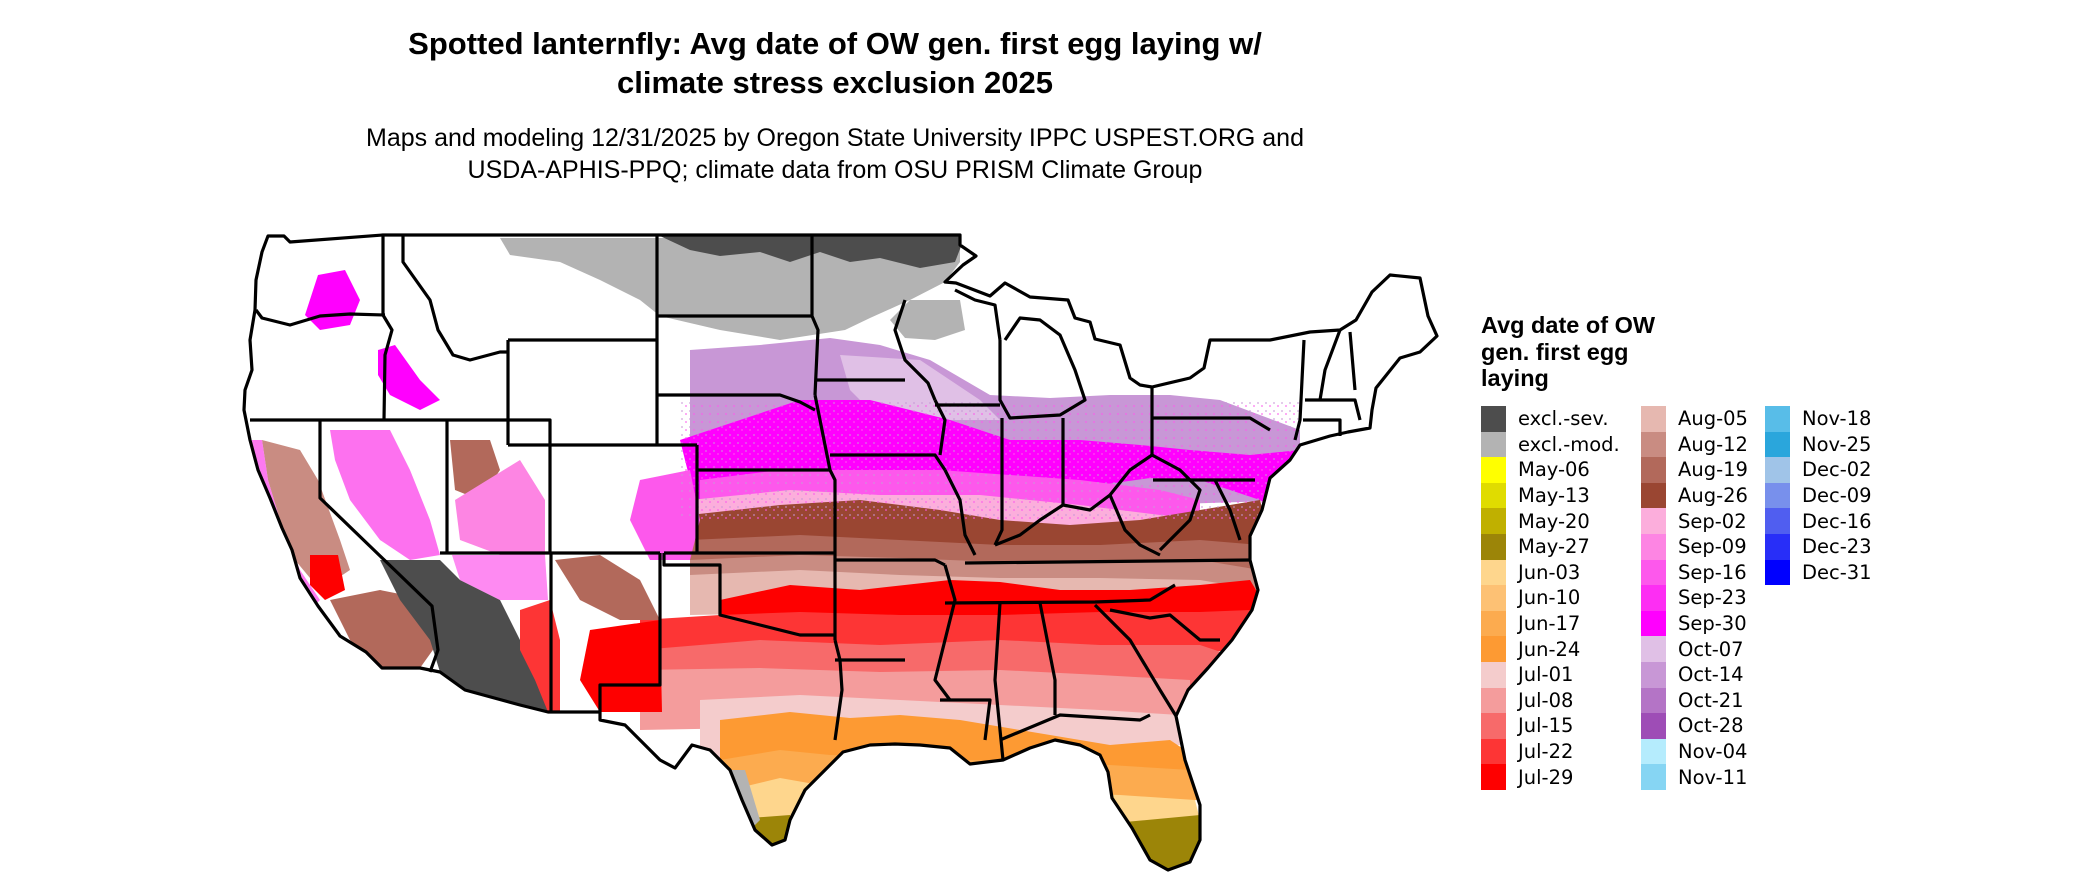 Image resolution: width=2100 pixels, height=892 pixels. What do you see at coordinates (499, 432) in the screenshot?
I see `border-ut-wy` at bounding box center [499, 432].